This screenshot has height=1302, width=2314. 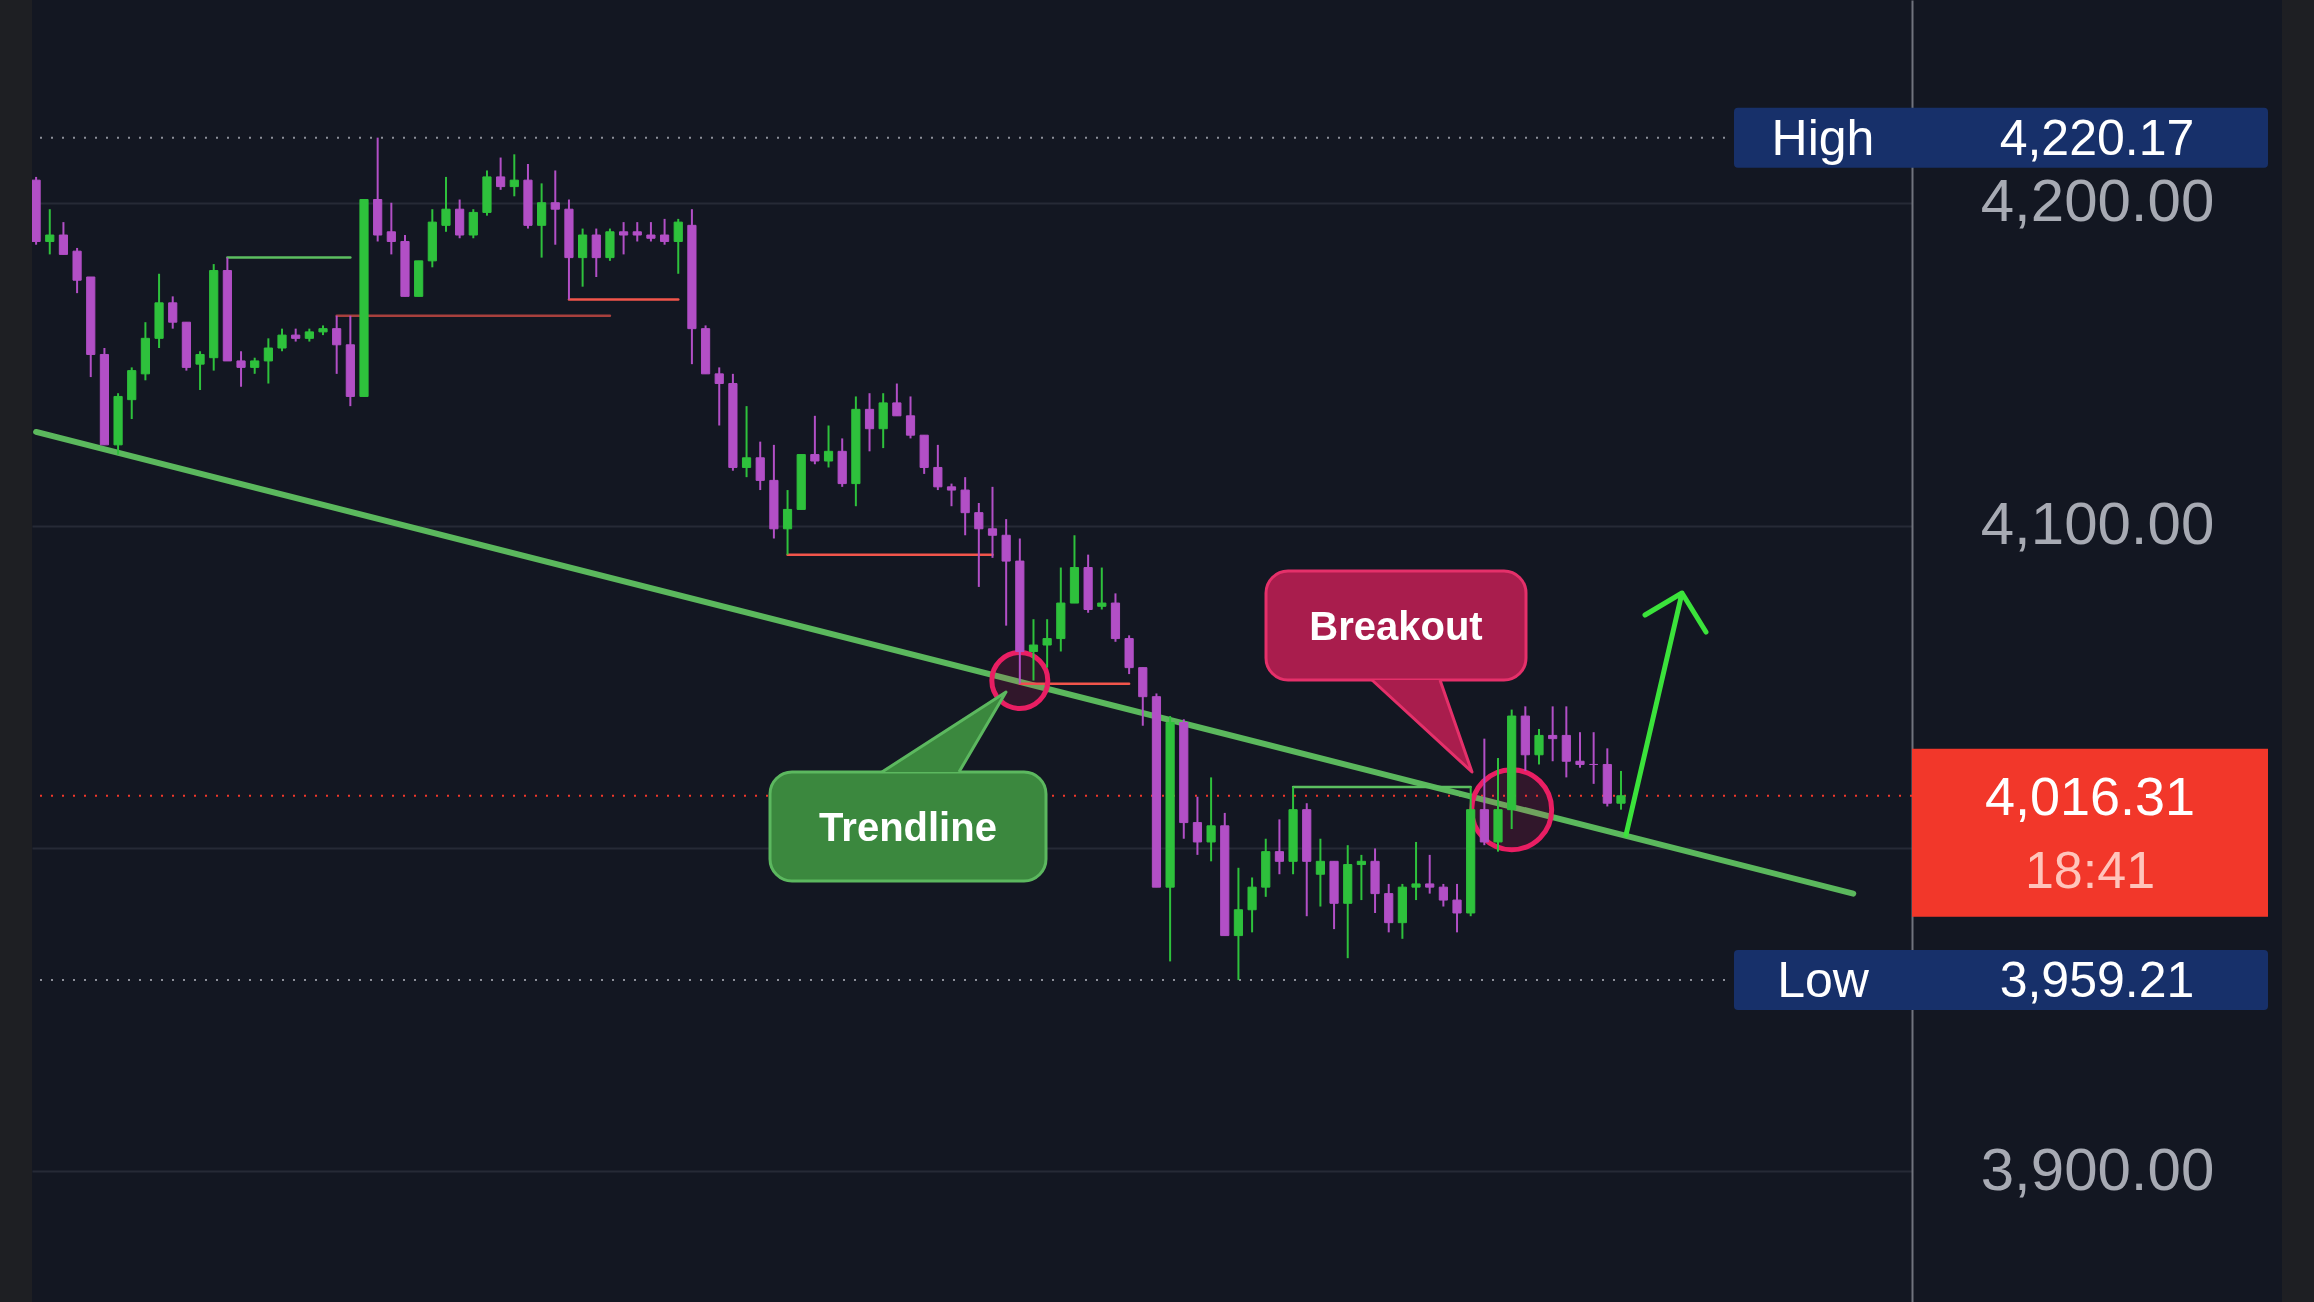 I want to click on annotation: Breakout, so click(x=1396, y=625).